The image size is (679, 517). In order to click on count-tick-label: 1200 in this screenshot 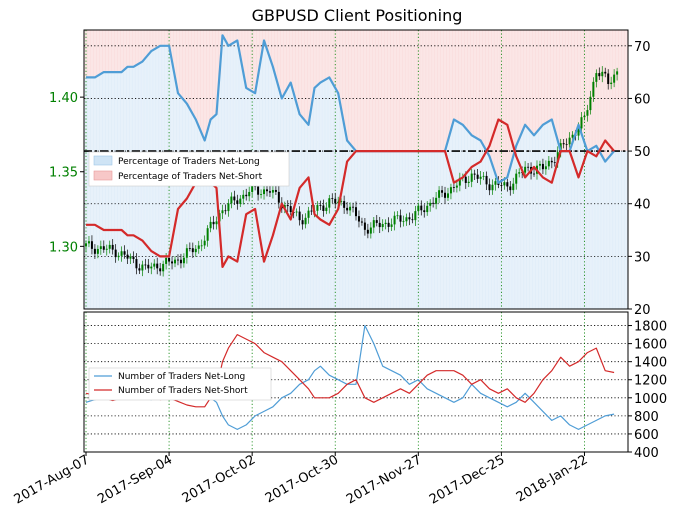, I will do `click(650, 381)`.